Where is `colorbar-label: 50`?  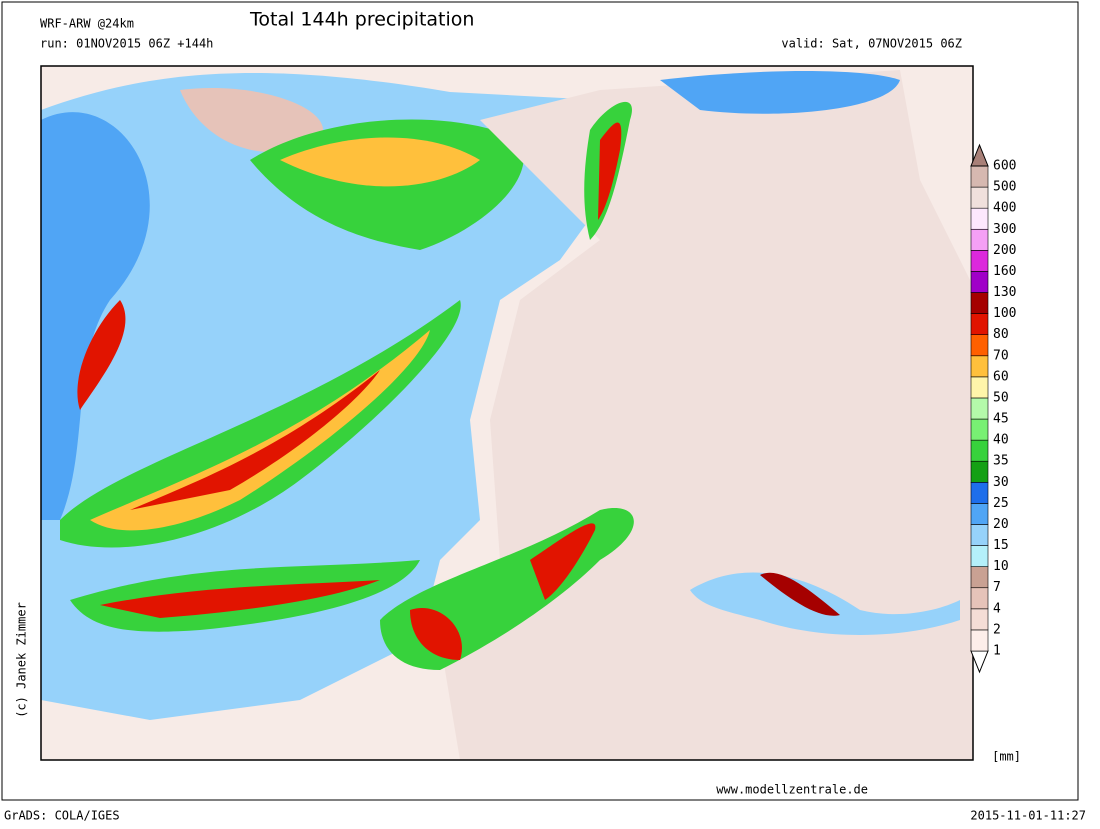 colorbar-label: 50 is located at coordinates (1001, 397).